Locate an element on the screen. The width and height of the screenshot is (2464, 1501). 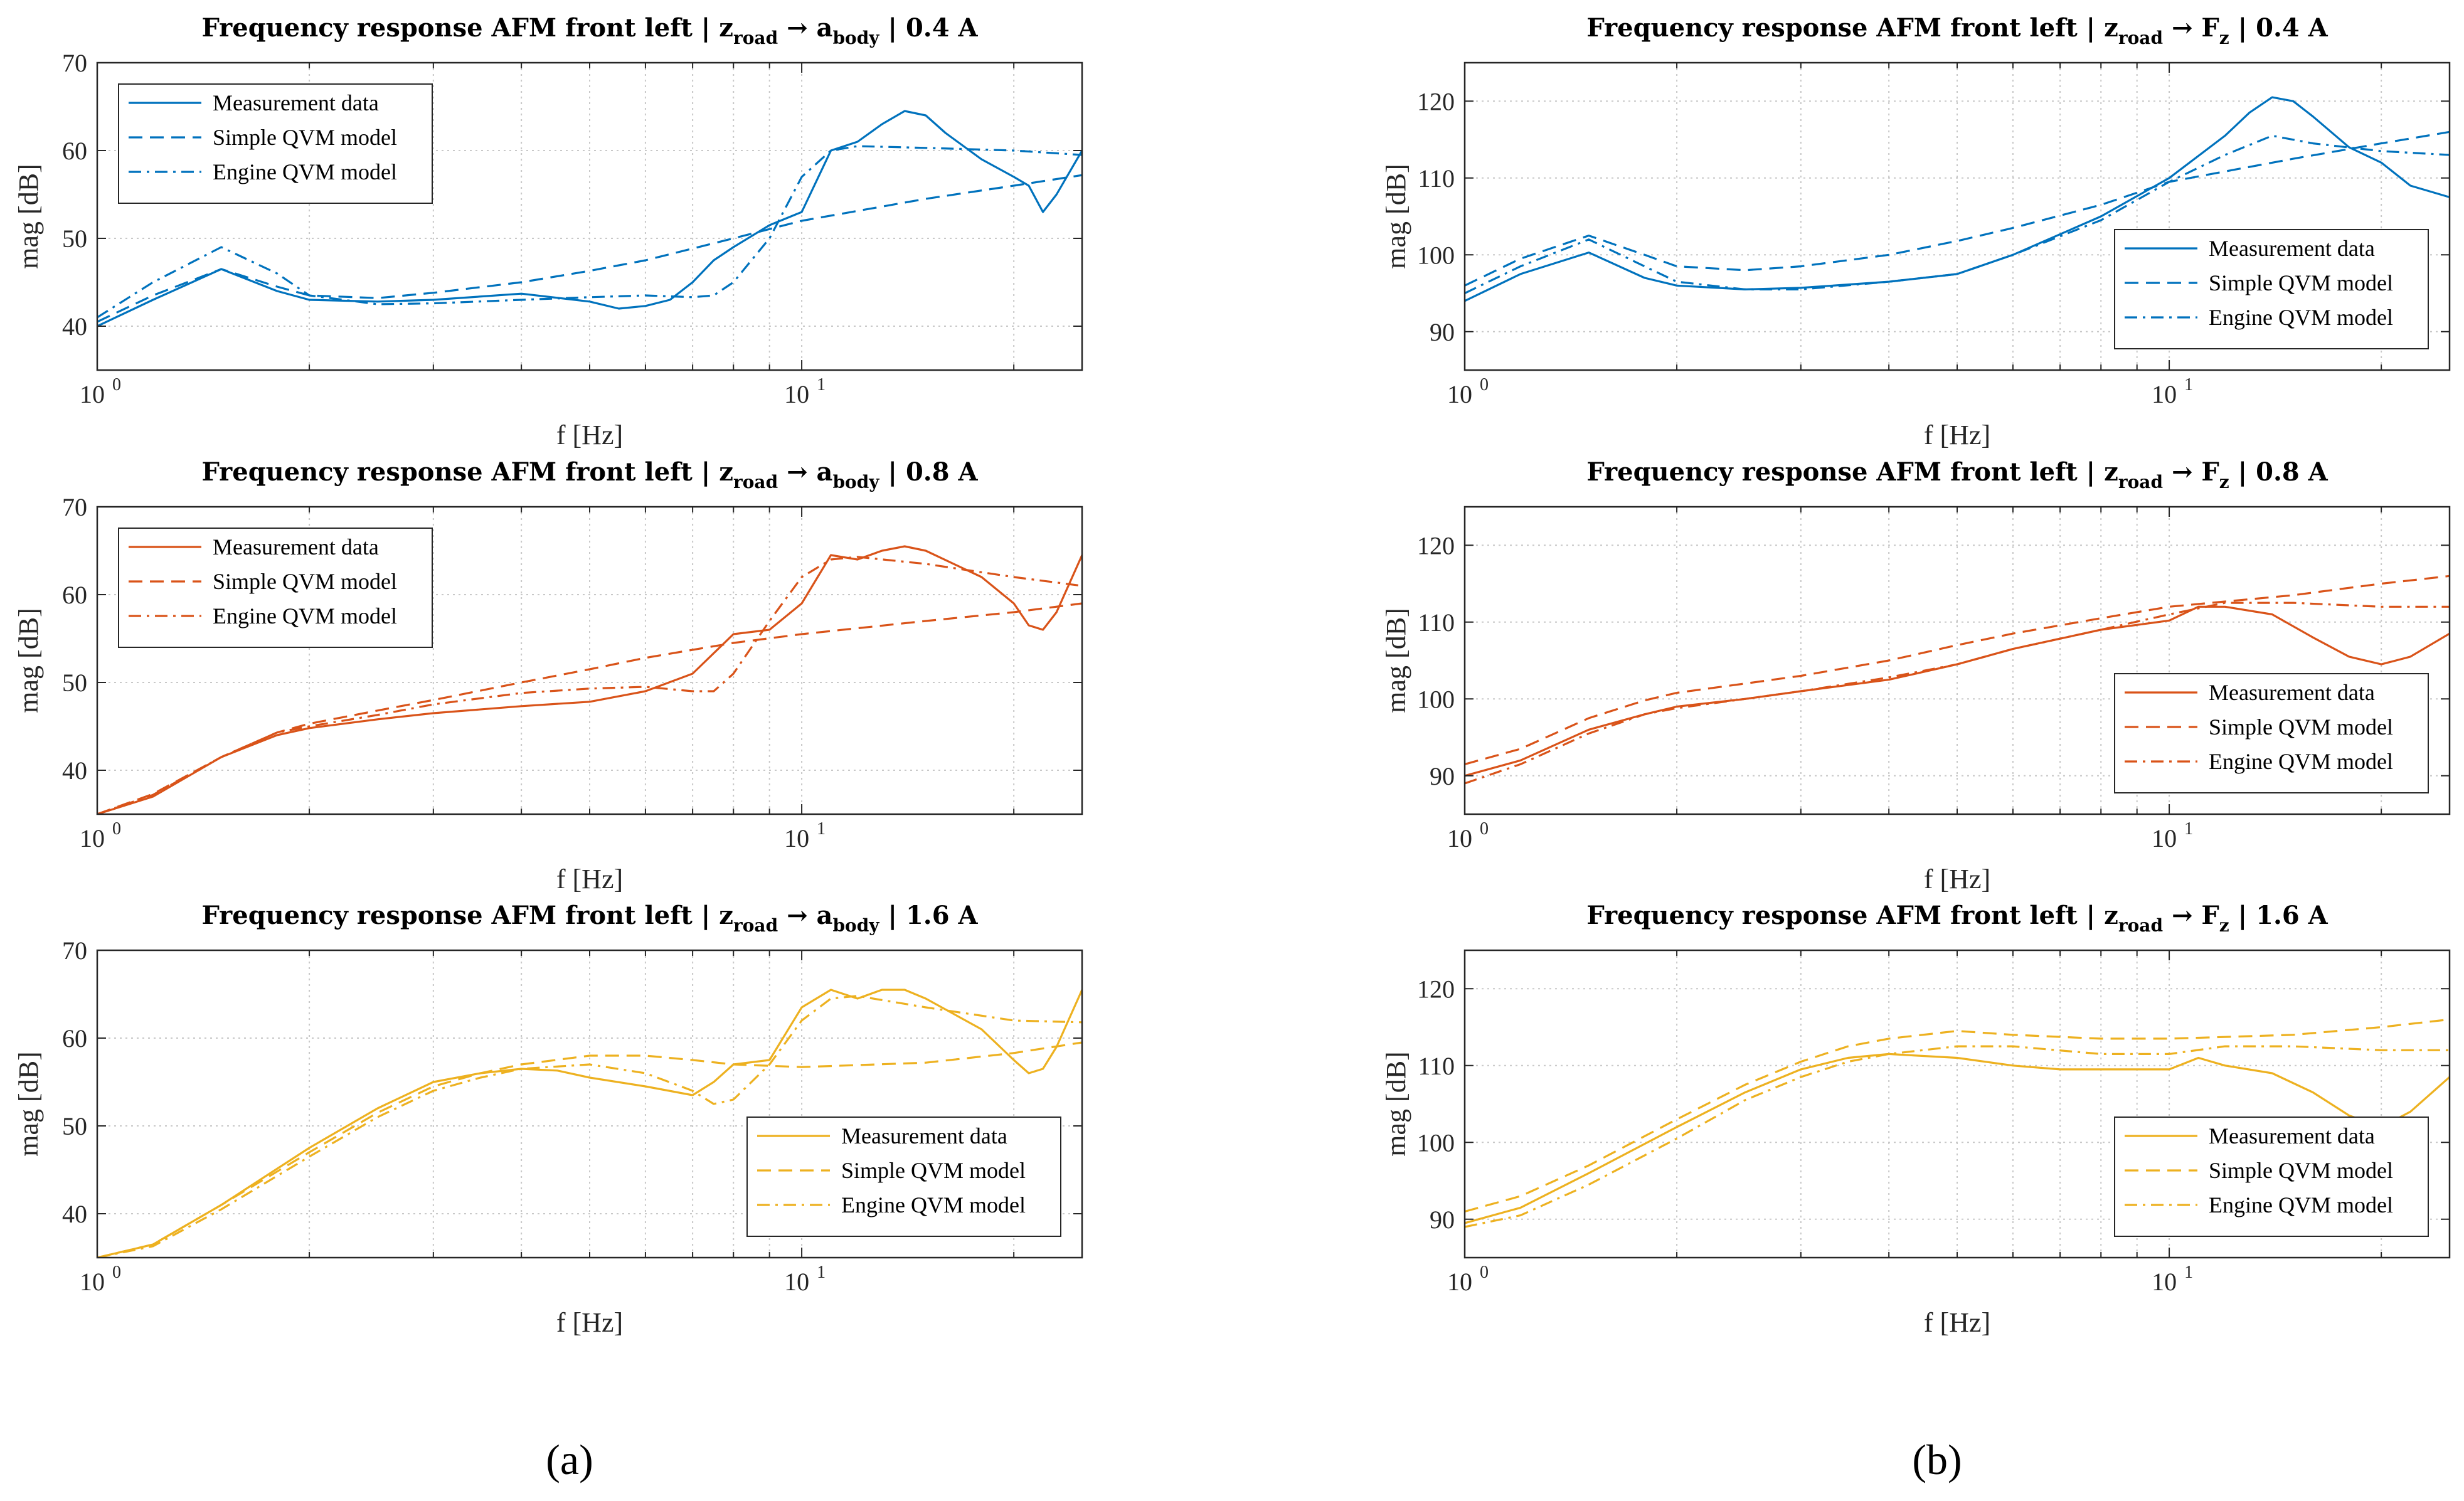
title-sub2: body is located at coordinates (855, 925).